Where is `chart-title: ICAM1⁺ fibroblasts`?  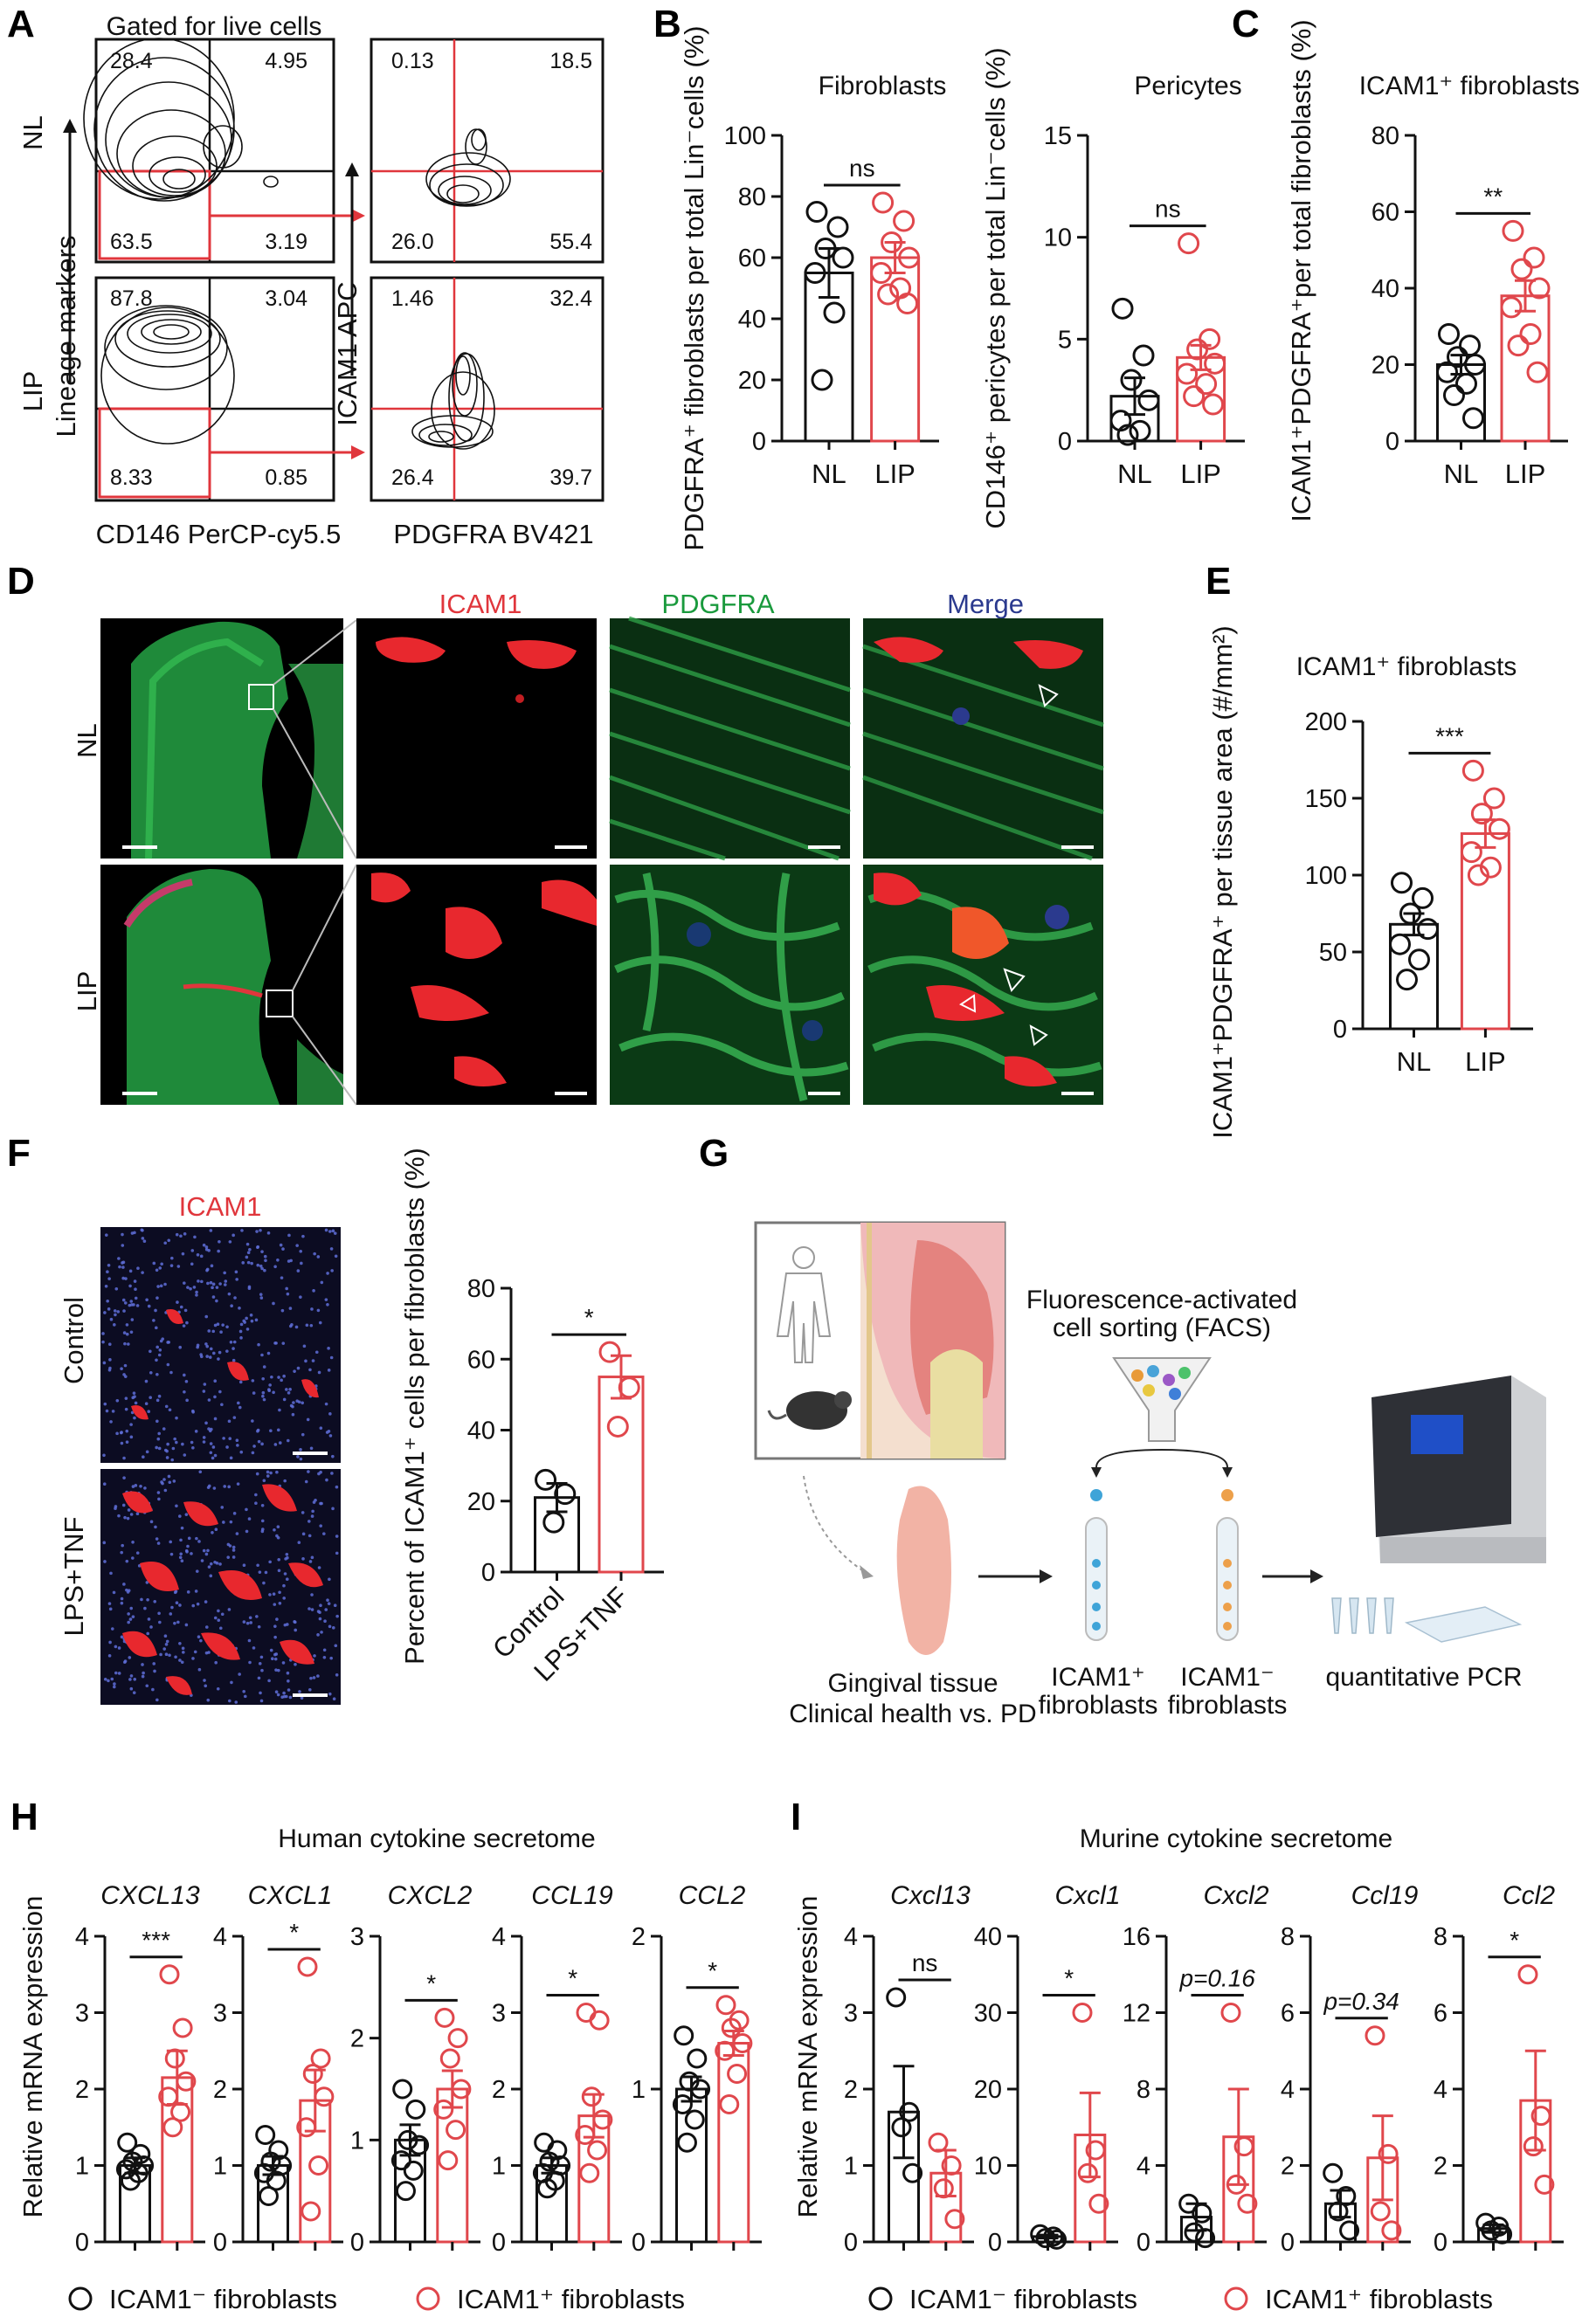 chart-title: ICAM1⁺ fibroblasts is located at coordinates (1469, 86).